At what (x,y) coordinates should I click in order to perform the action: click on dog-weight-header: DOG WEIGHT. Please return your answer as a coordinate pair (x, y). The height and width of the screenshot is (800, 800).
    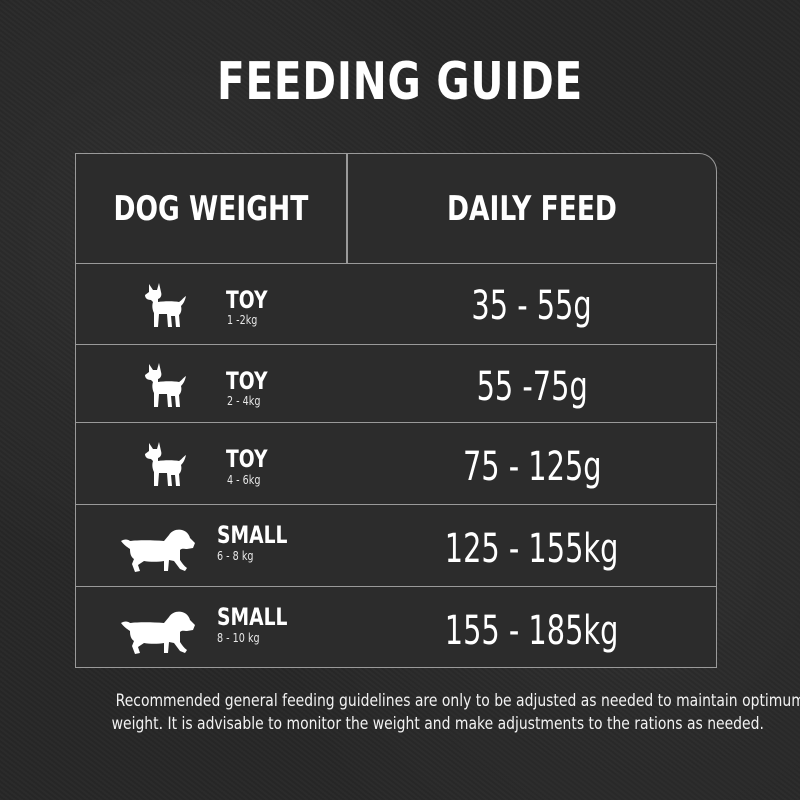
    Looking at the image, I should click on (211, 209).